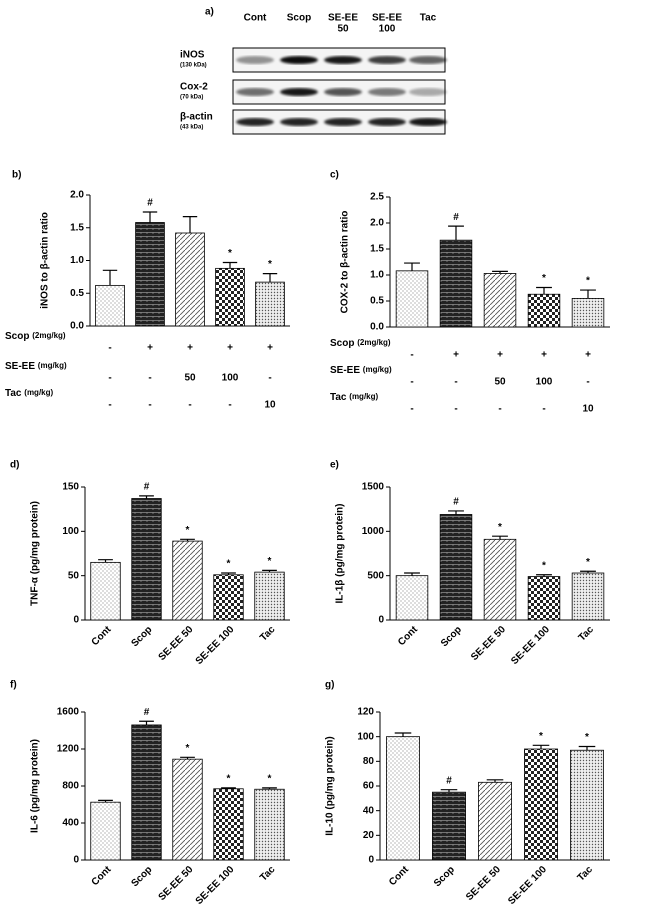 Image resolution: width=645 pixels, height=920 pixels. What do you see at coordinates (387, 29) in the screenshot?
I see `lane-label: 100` at bounding box center [387, 29].